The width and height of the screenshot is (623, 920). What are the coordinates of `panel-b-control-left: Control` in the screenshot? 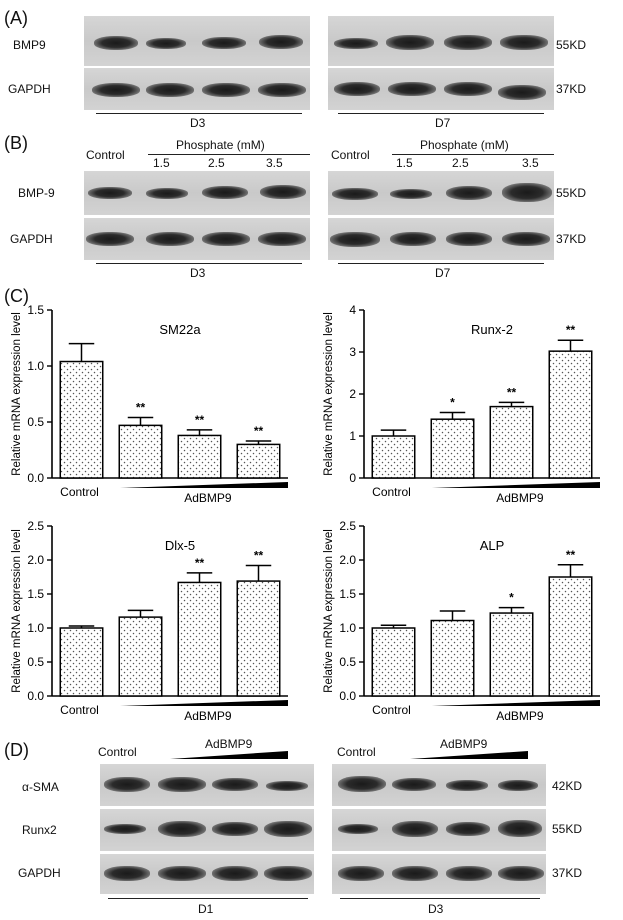 It's located at (105, 155).